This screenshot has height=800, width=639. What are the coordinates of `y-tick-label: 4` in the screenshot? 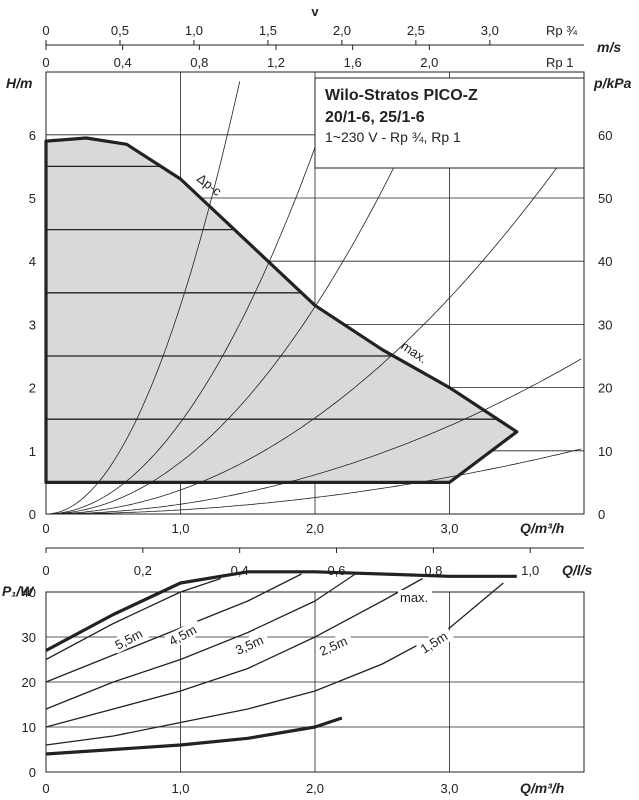 It's located at (32, 261).